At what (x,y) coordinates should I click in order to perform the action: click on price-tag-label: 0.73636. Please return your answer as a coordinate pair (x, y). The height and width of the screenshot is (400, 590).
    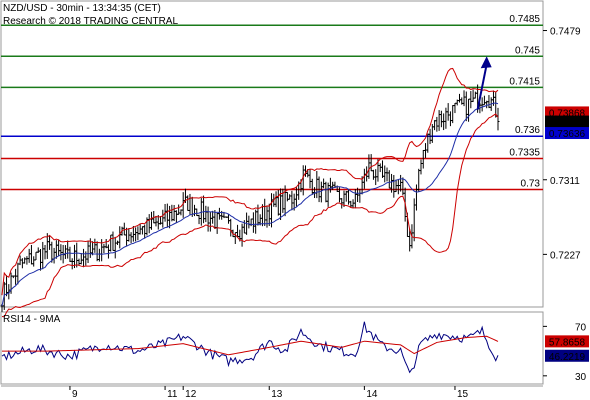
    Looking at the image, I should click on (567, 134).